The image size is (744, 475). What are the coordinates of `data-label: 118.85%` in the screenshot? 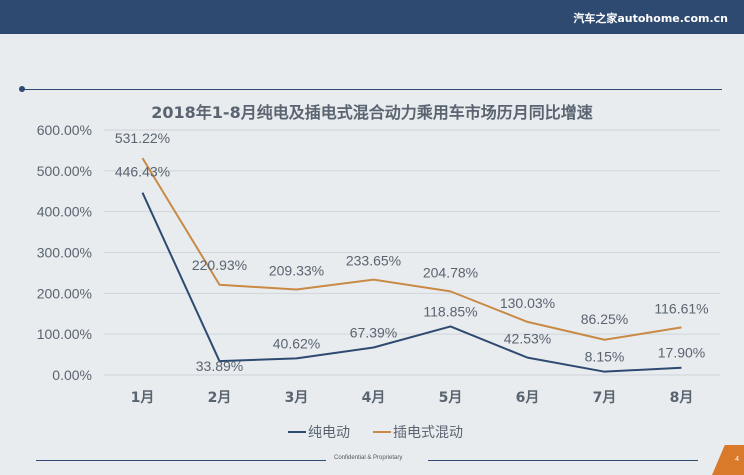 It's located at (450, 311).